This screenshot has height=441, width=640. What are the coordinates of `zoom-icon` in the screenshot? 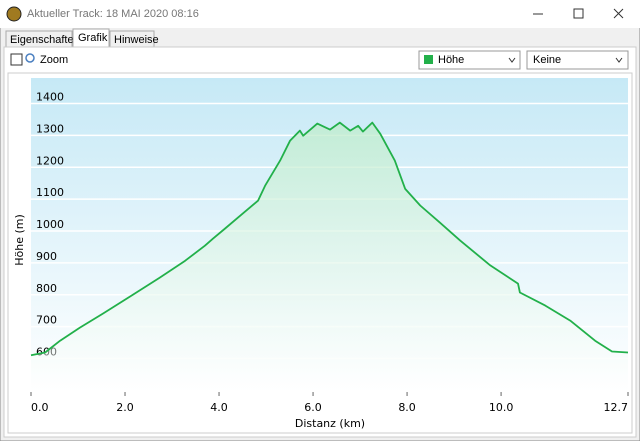 It's located at (30, 58).